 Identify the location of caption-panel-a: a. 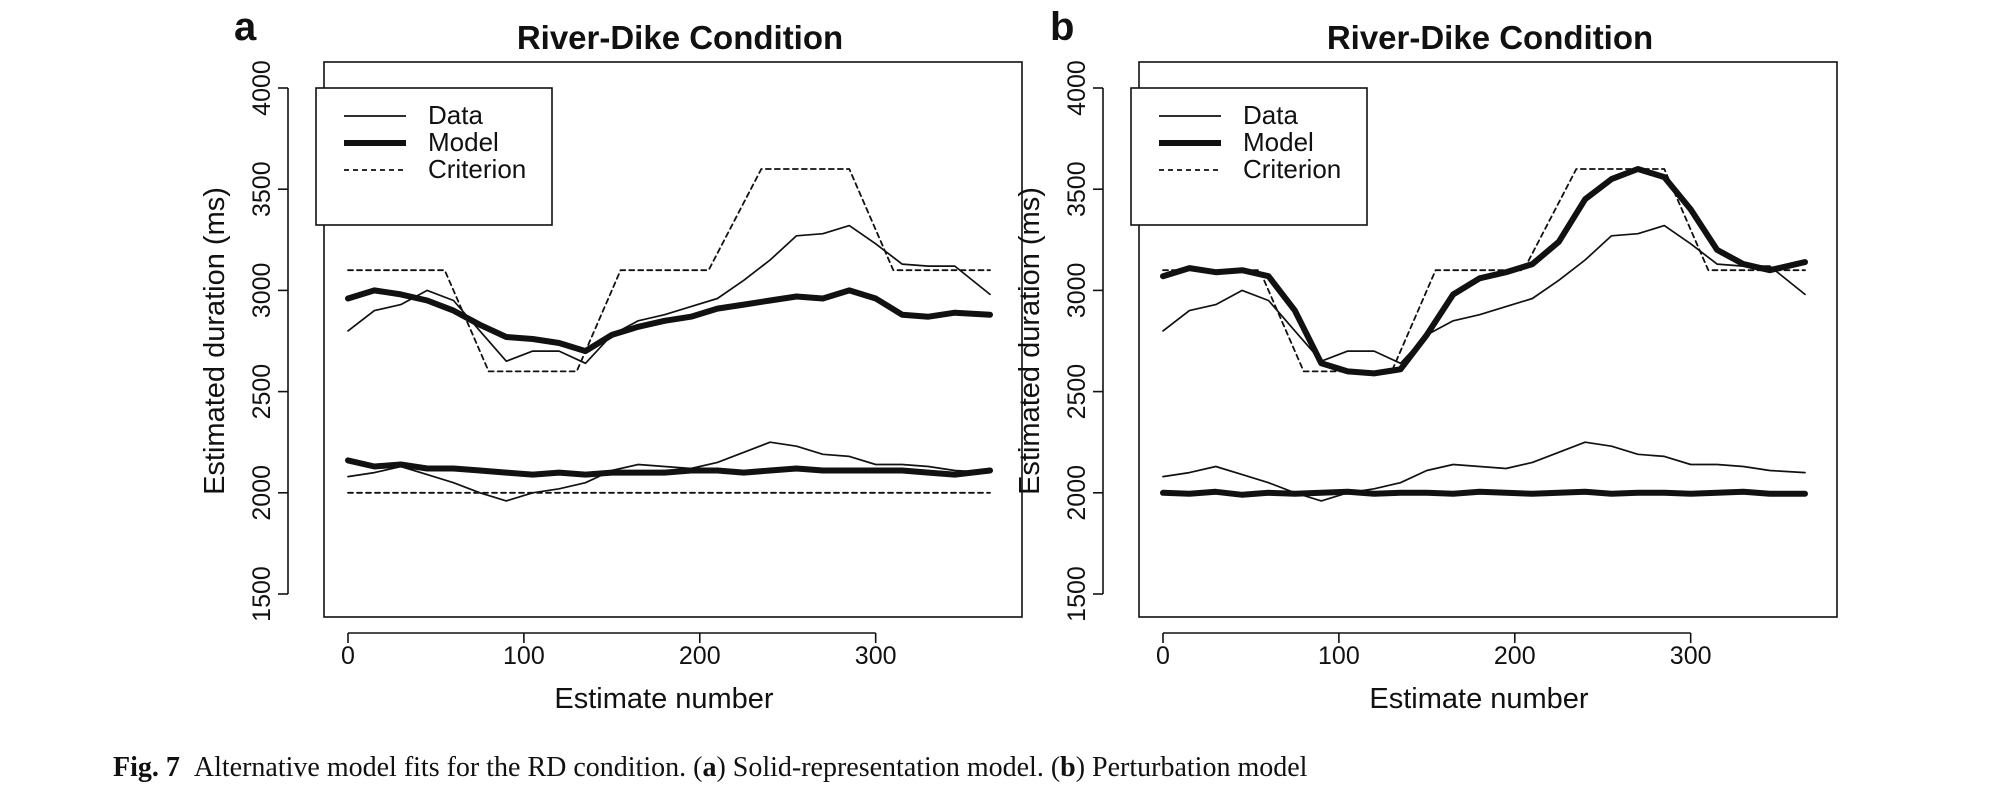
(709, 767).